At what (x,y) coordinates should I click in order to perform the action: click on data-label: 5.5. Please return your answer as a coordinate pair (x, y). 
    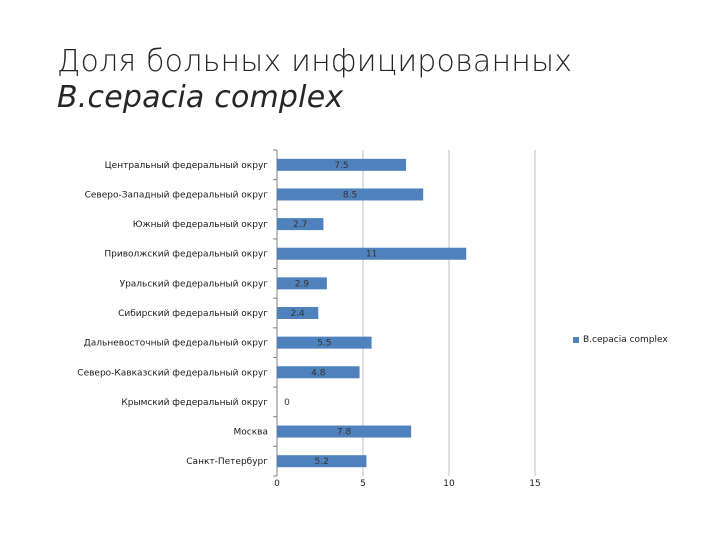
    Looking at the image, I should click on (324, 344).